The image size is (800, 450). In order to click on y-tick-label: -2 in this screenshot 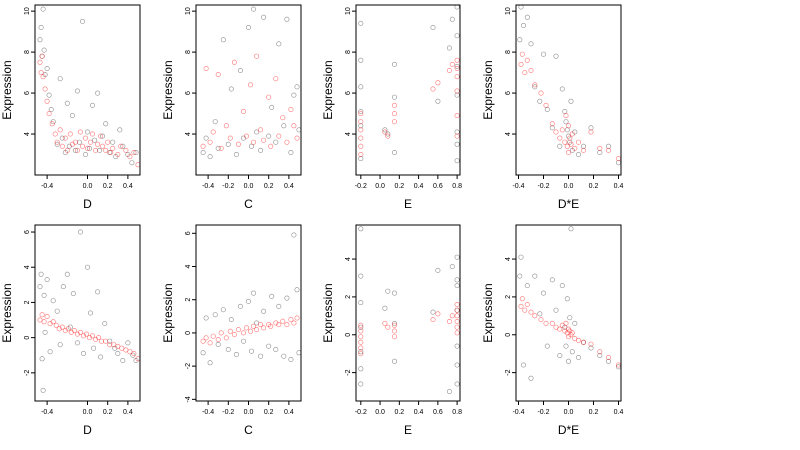, I will do `click(188, 366)`.